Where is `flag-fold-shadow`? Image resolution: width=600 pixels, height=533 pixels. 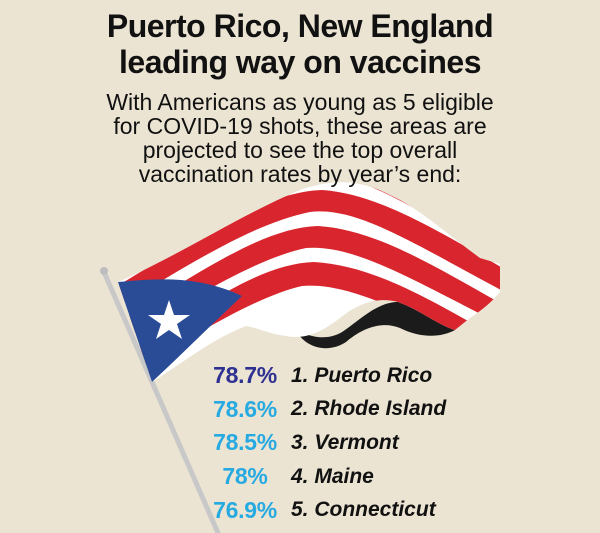 flag-fold-shadow is located at coordinates (372, 325).